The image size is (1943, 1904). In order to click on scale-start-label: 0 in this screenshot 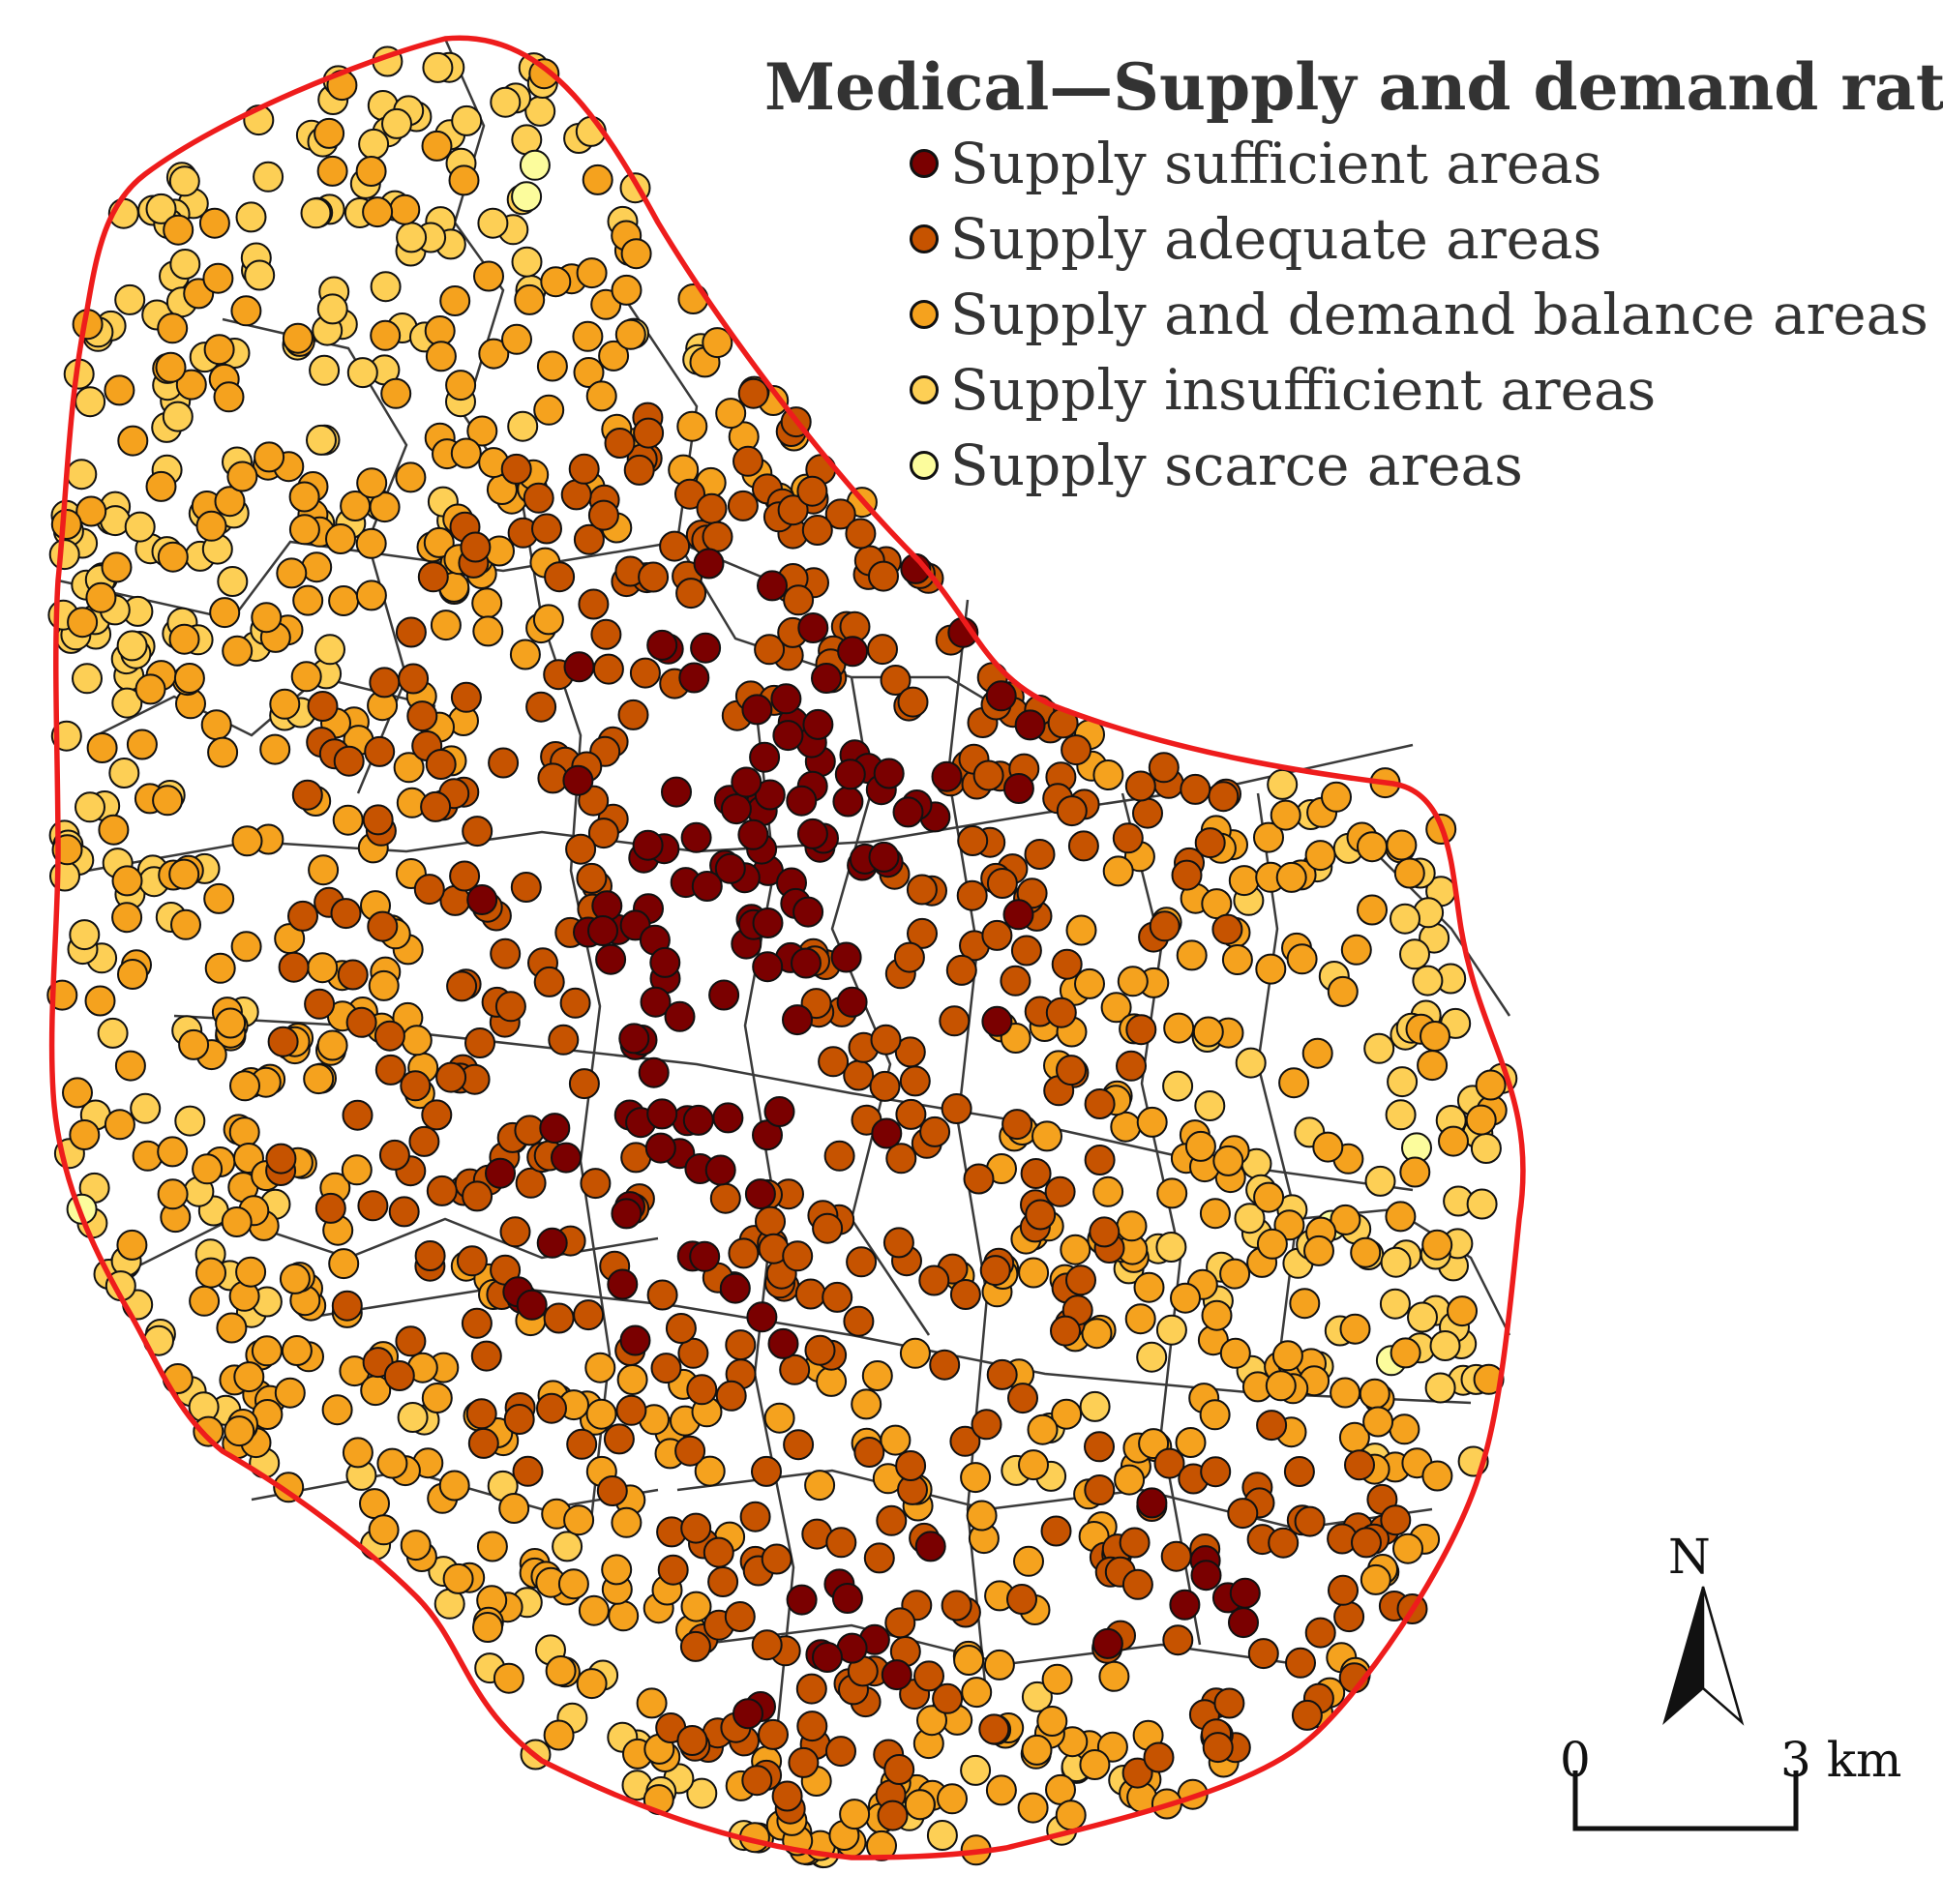, I will do `click(1575, 1760)`.